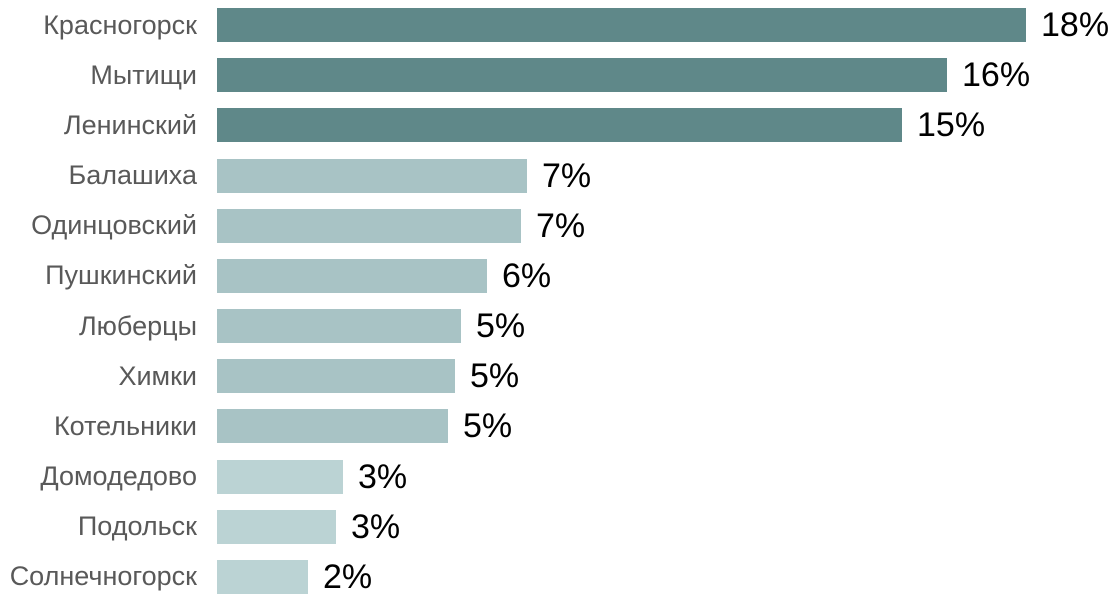 This screenshot has height=602, width=1113. I want to click on bar-row: Одинцовский 7%, so click(556, 226).